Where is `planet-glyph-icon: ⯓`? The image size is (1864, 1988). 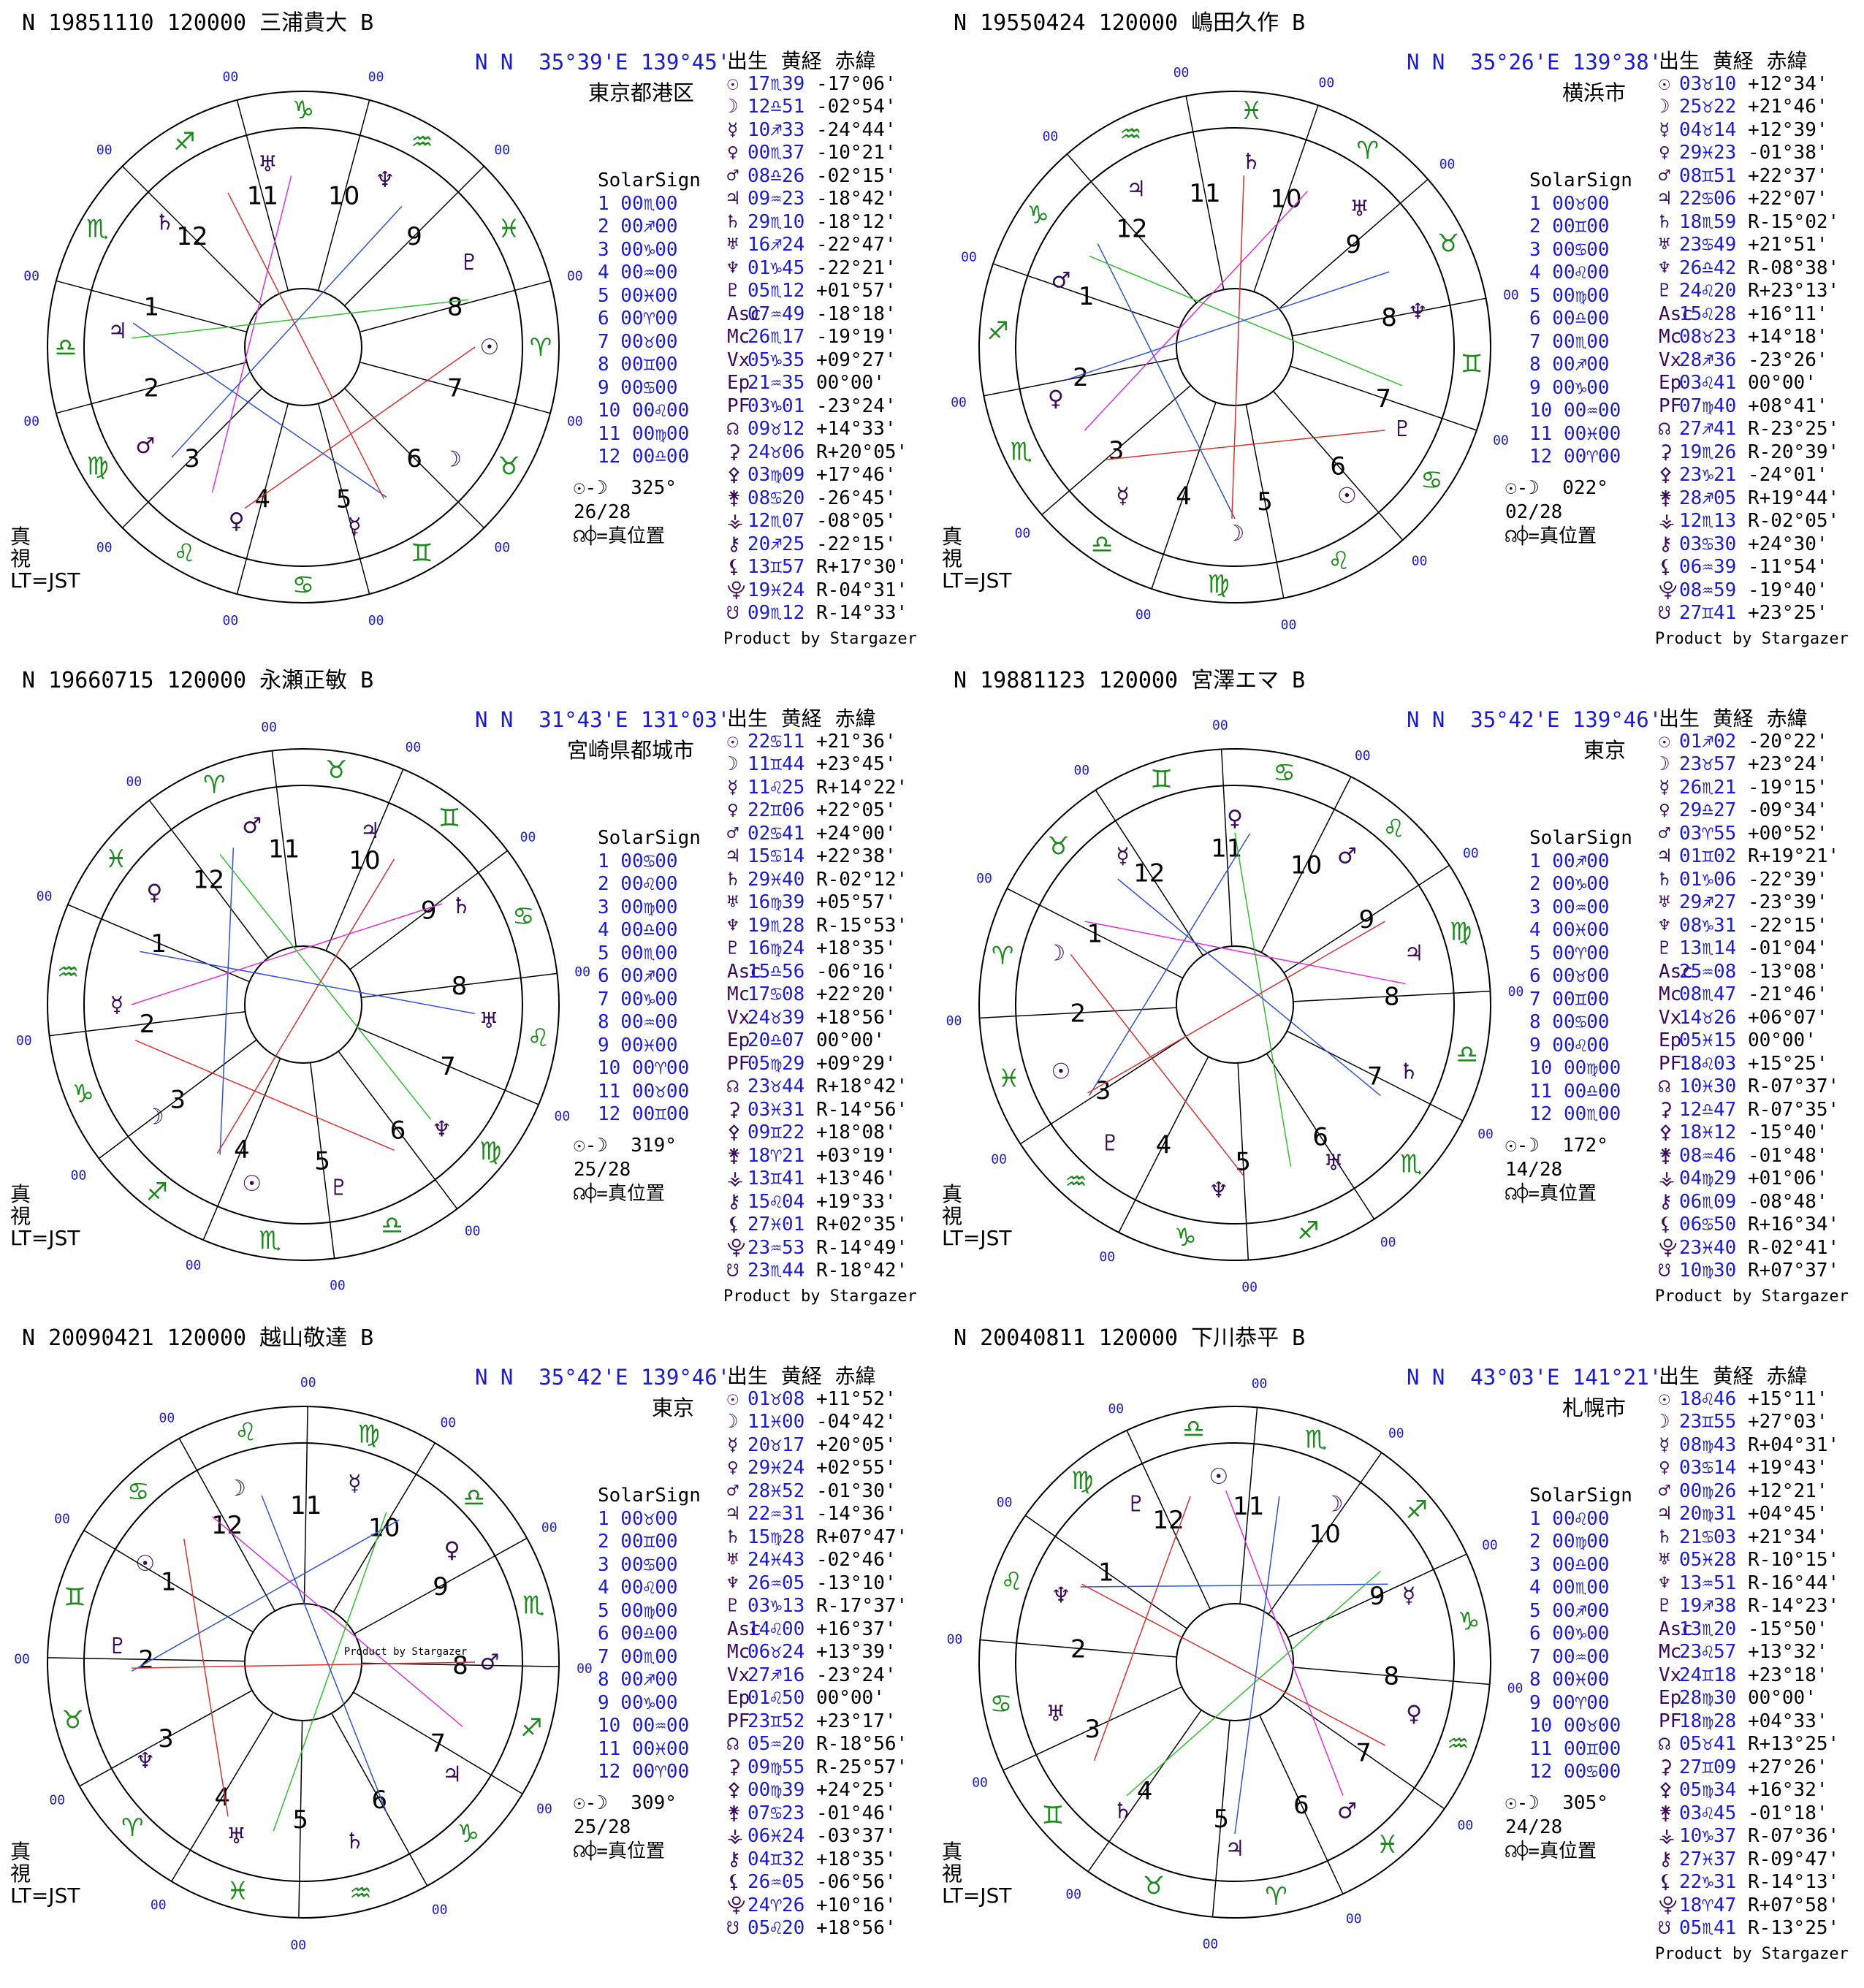 planet-glyph-icon: ⯓ is located at coordinates (737, 1905).